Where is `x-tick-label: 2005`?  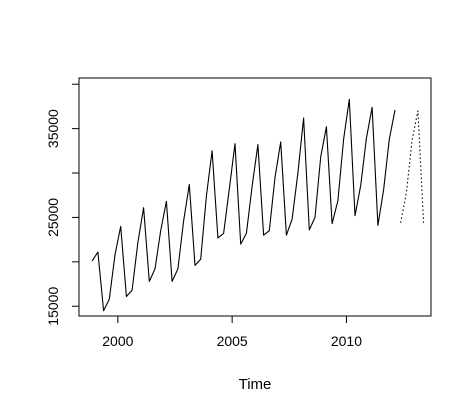 x-tick-label: 2005 is located at coordinates (232, 341).